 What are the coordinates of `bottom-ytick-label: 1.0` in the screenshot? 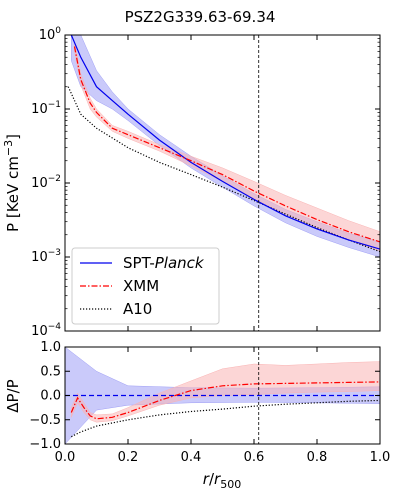 It's located at (50, 347).